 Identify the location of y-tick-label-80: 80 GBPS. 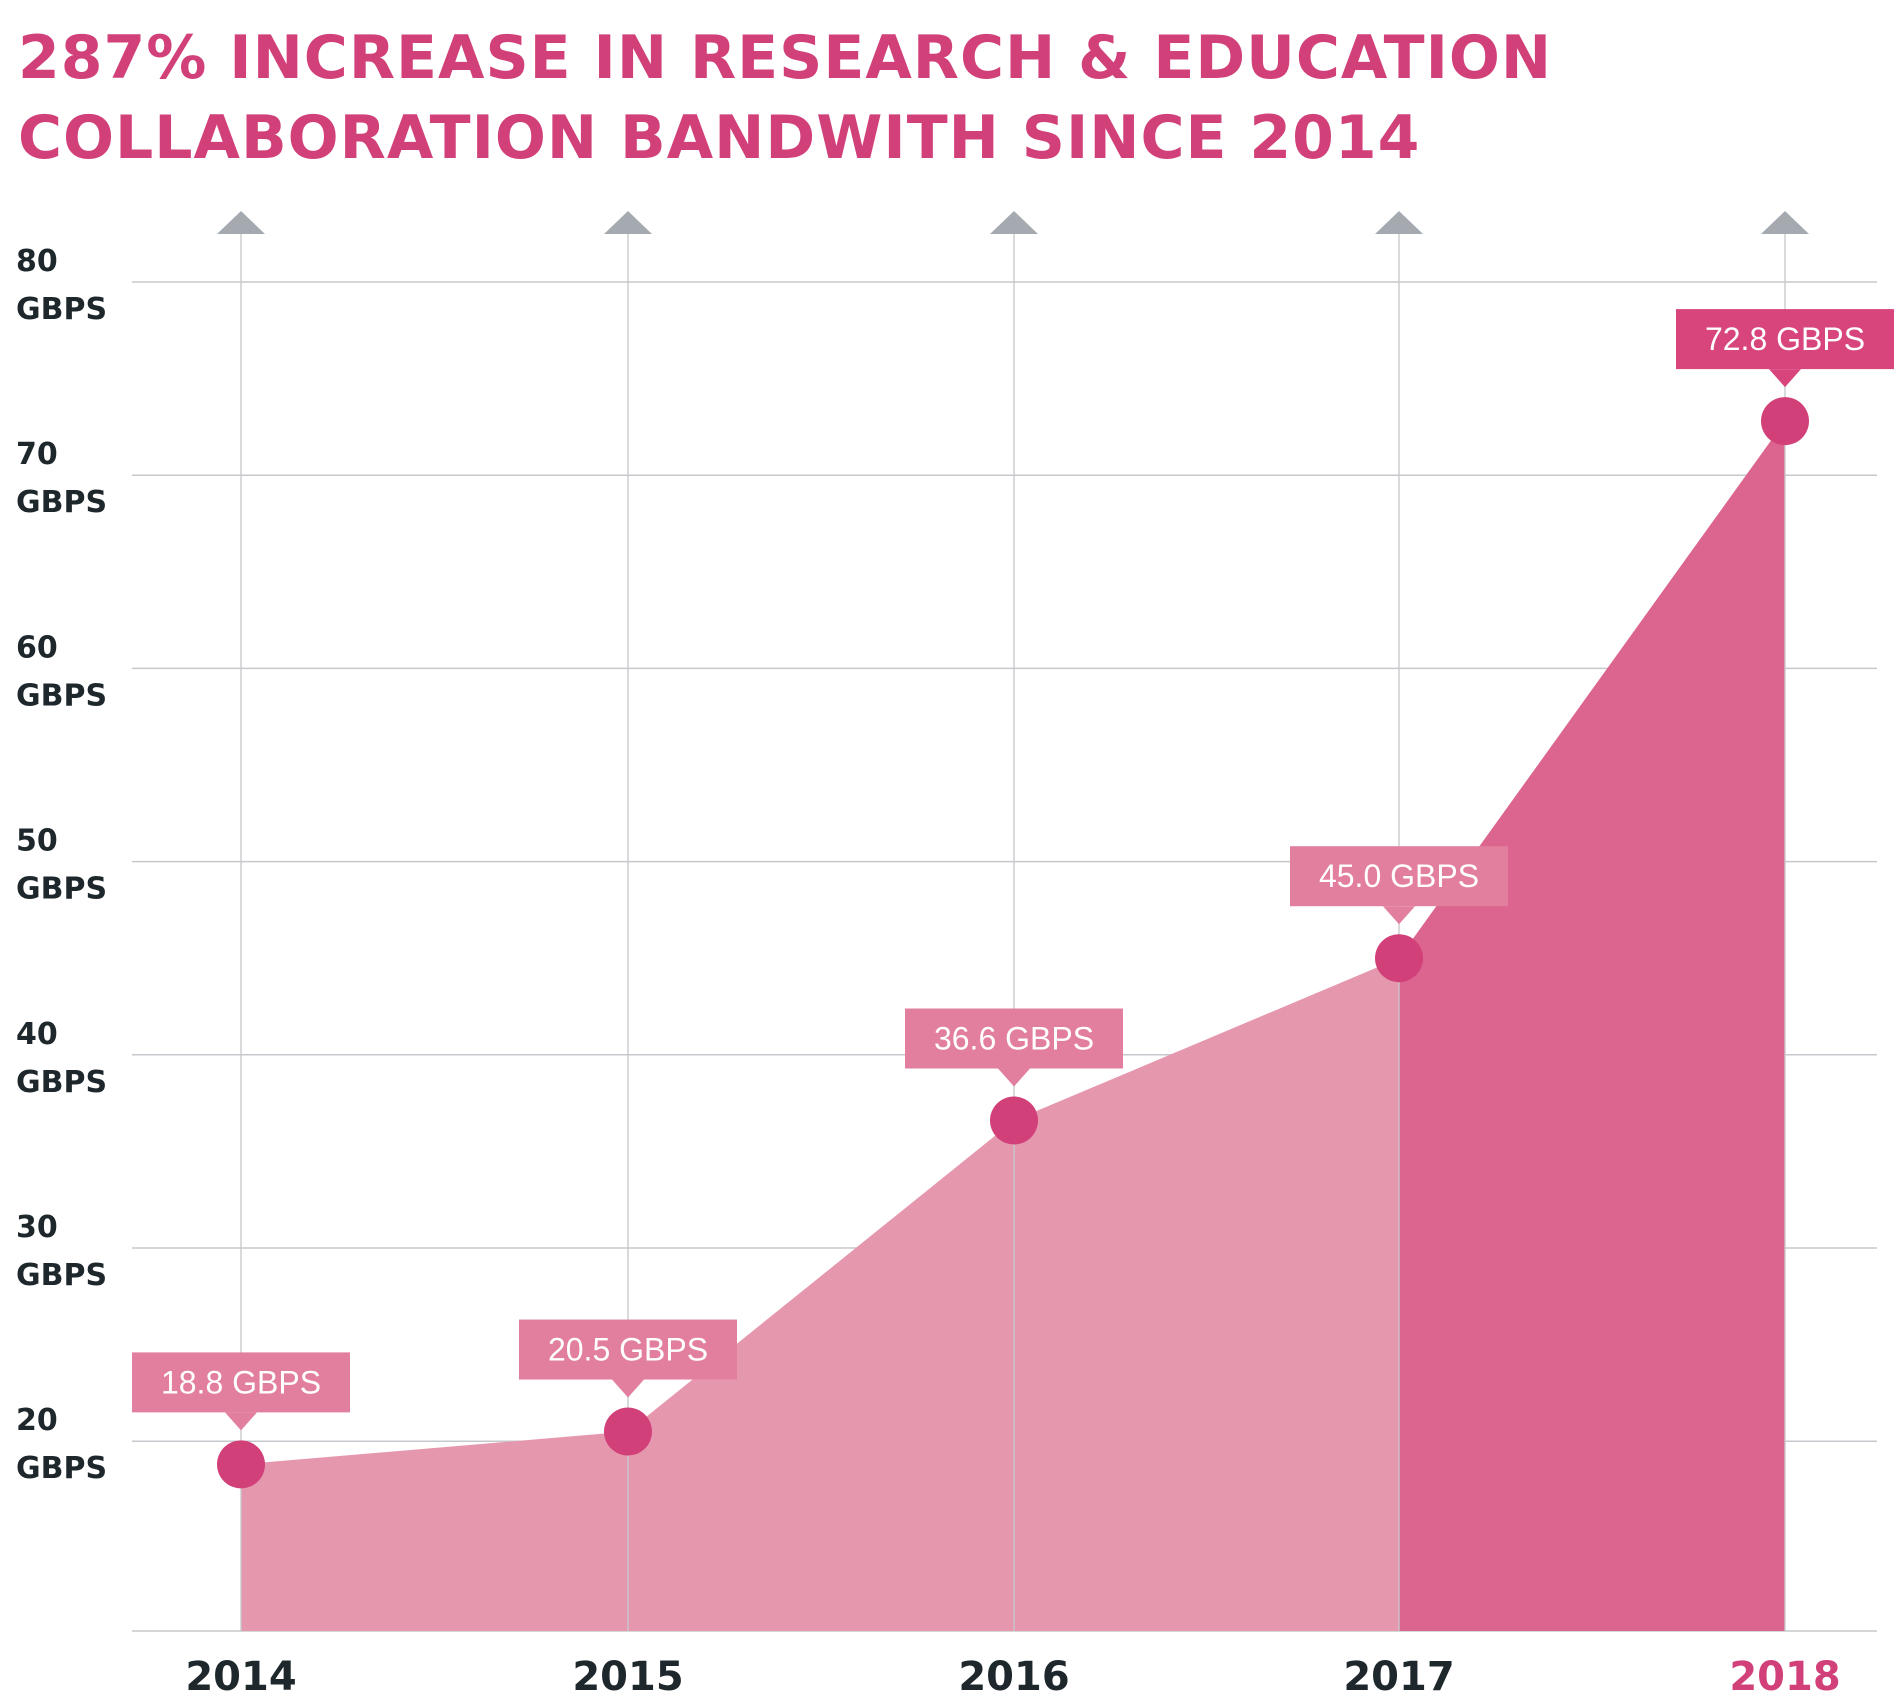
(61, 285).